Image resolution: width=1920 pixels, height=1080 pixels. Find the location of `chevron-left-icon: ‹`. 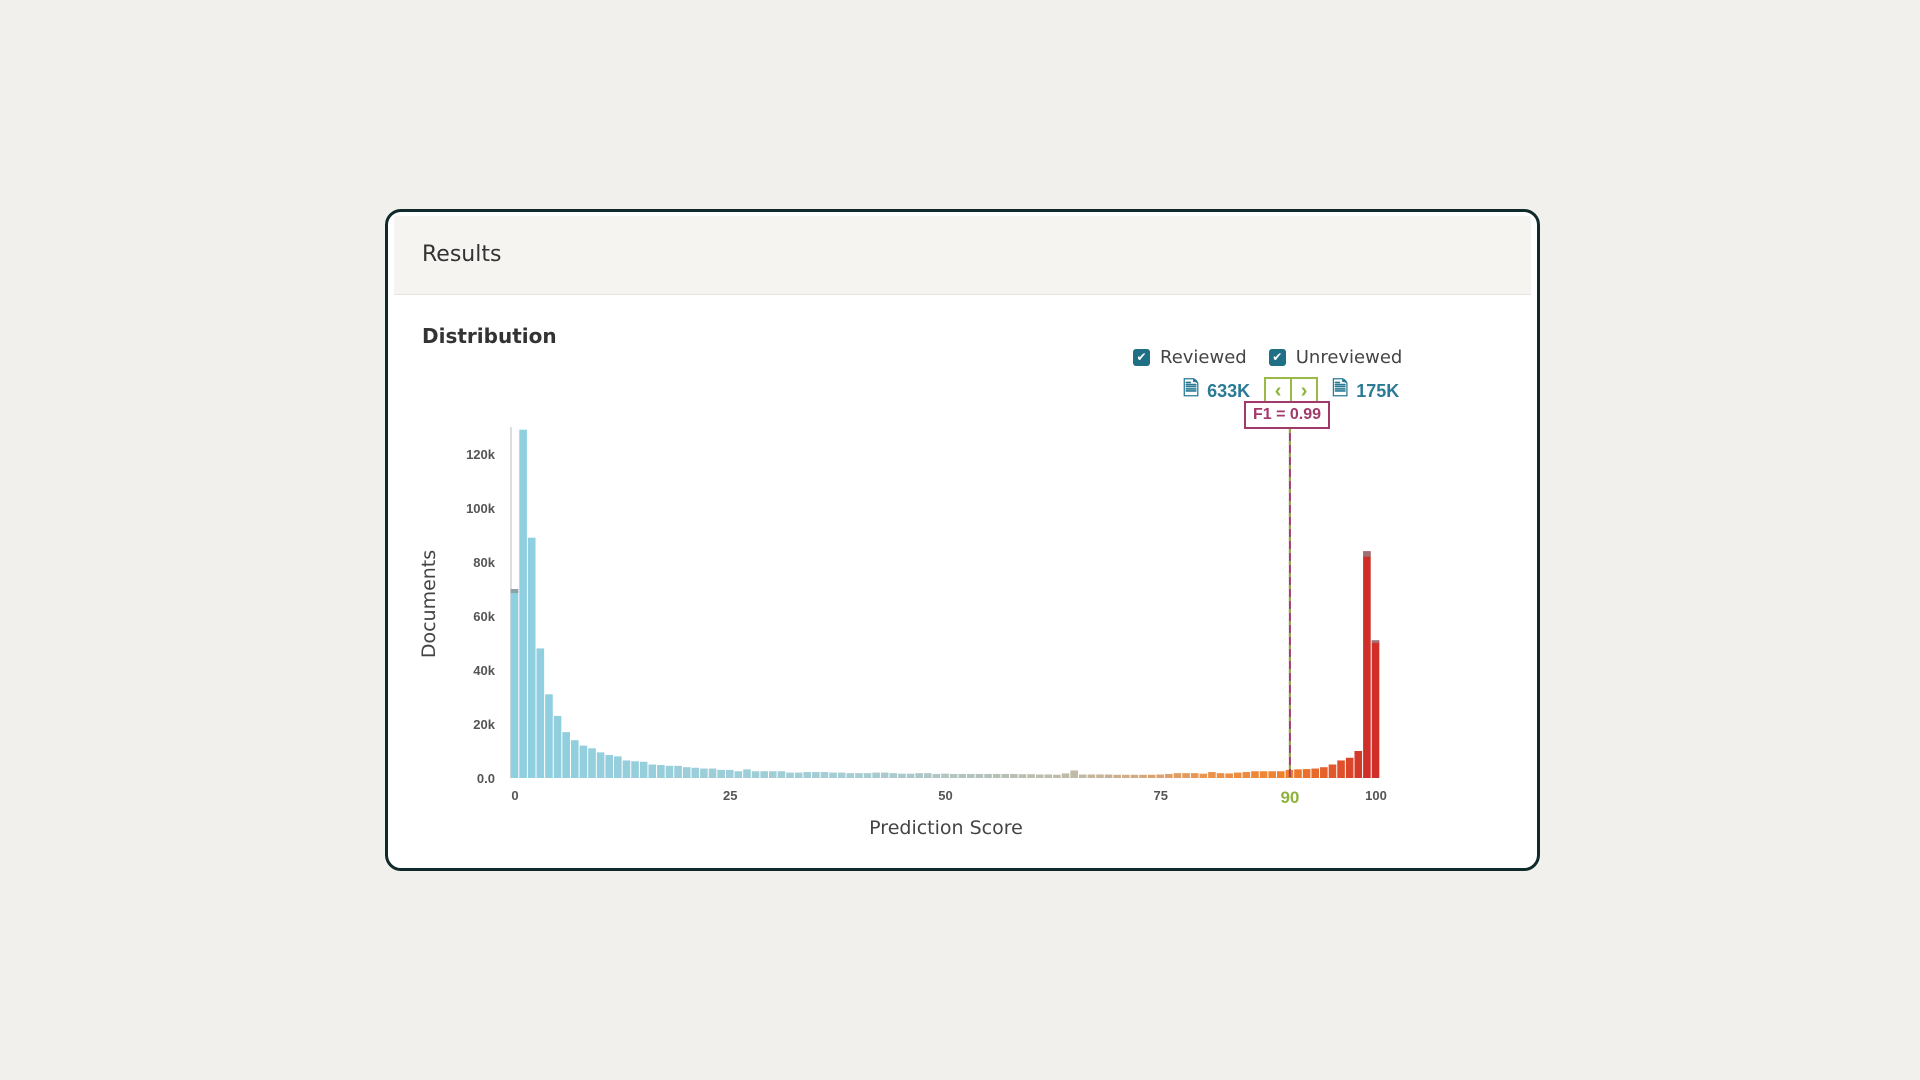

chevron-left-icon: ‹ is located at coordinates (1278, 391).